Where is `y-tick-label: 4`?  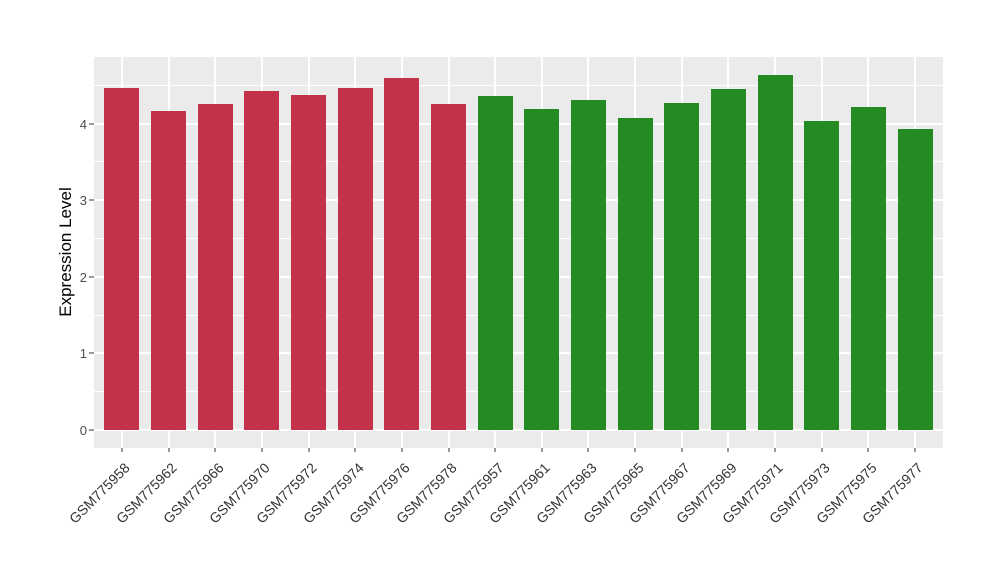 y-tick-label: 4 is located at coordinates (83, 124).